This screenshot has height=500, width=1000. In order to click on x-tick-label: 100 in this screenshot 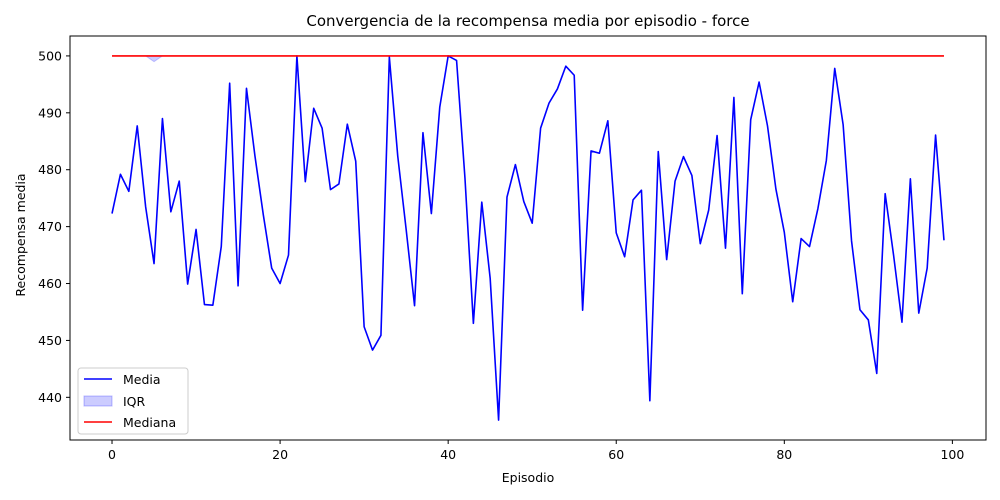, I will do `click(952, 454)`.